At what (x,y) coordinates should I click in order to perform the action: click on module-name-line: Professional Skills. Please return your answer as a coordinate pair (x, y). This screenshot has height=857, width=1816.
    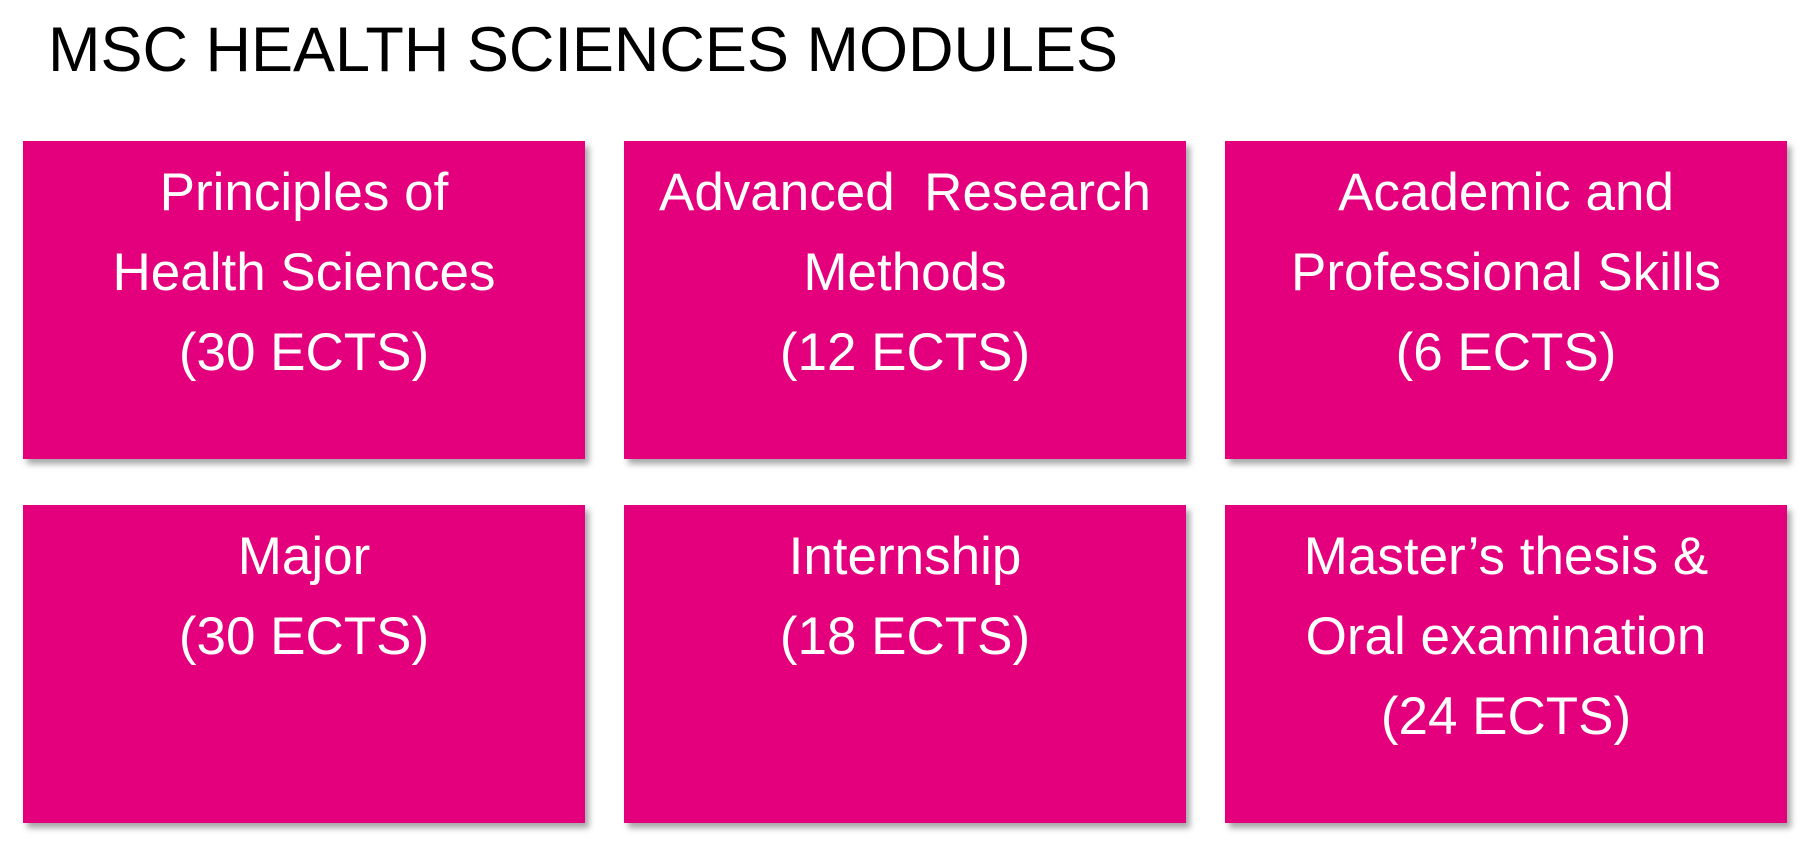
    Looking at the image, I should click on (1506, 272).